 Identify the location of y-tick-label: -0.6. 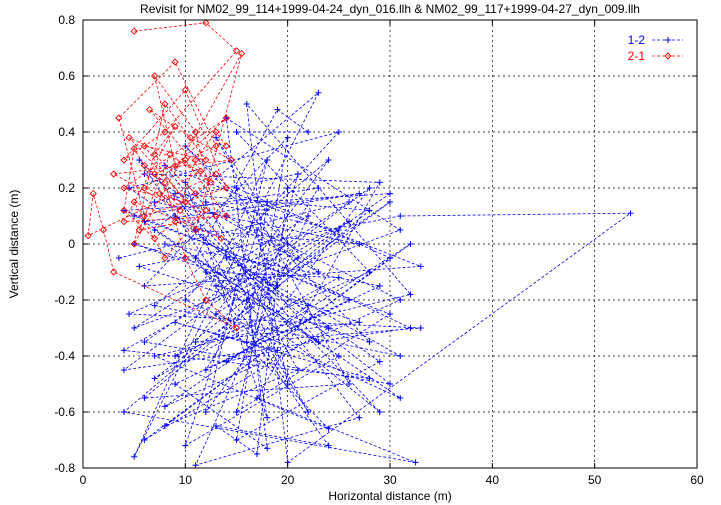
(64, 412).